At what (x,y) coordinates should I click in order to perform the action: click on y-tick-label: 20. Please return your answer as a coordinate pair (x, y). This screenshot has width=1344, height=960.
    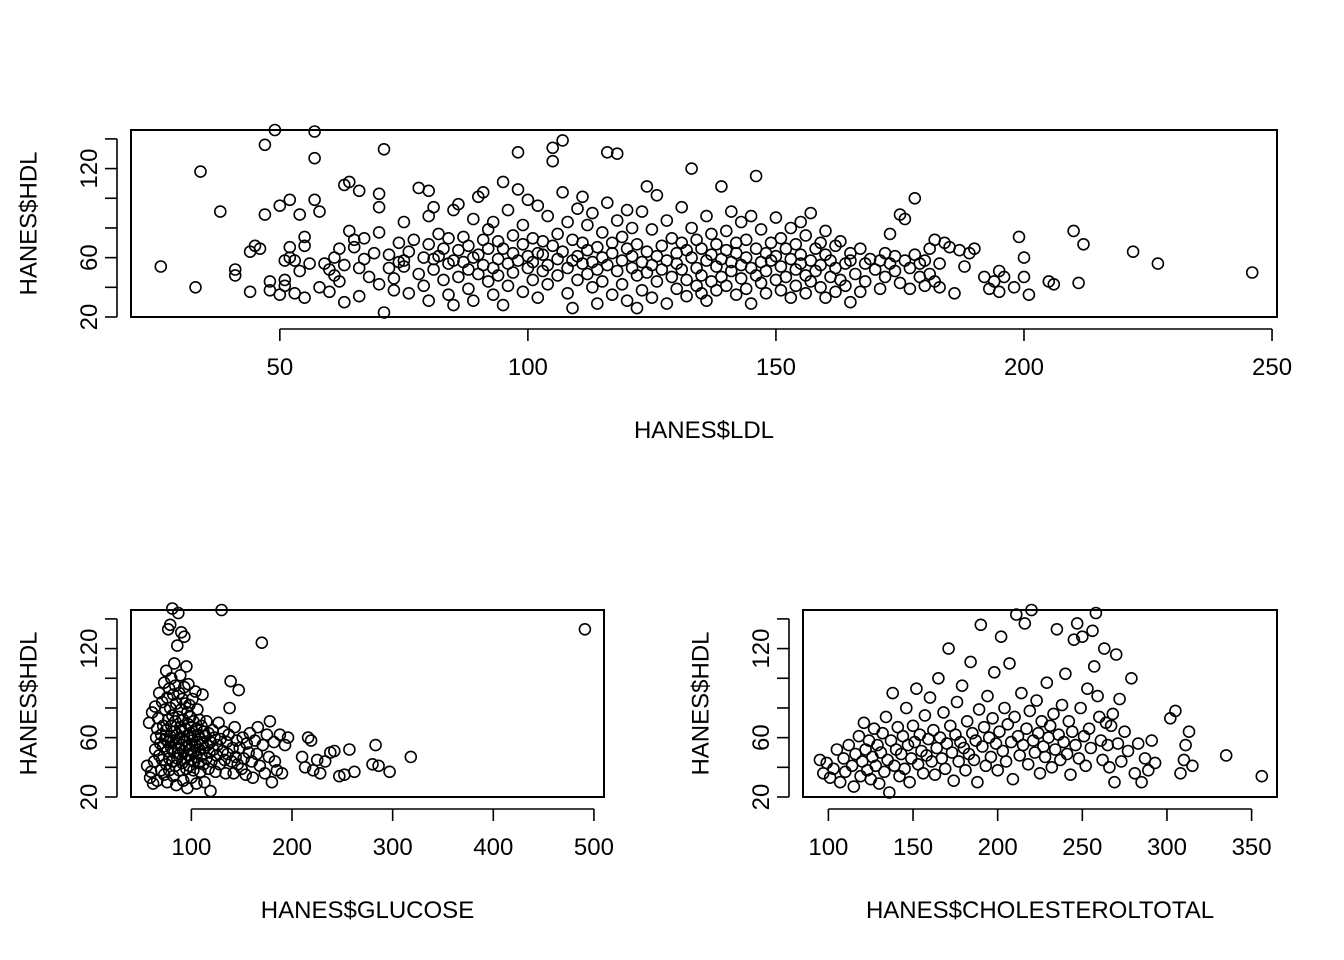
    Looking at the image, I should click on (89, 317).